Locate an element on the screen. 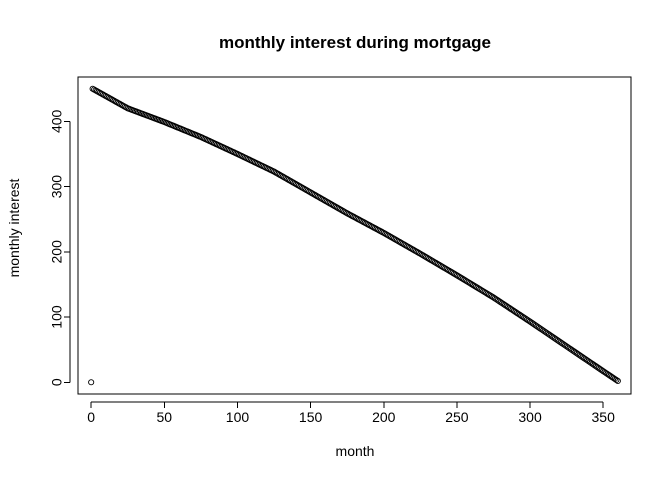  y-axis-label: monthly interest is located at coordinates (14, 227).